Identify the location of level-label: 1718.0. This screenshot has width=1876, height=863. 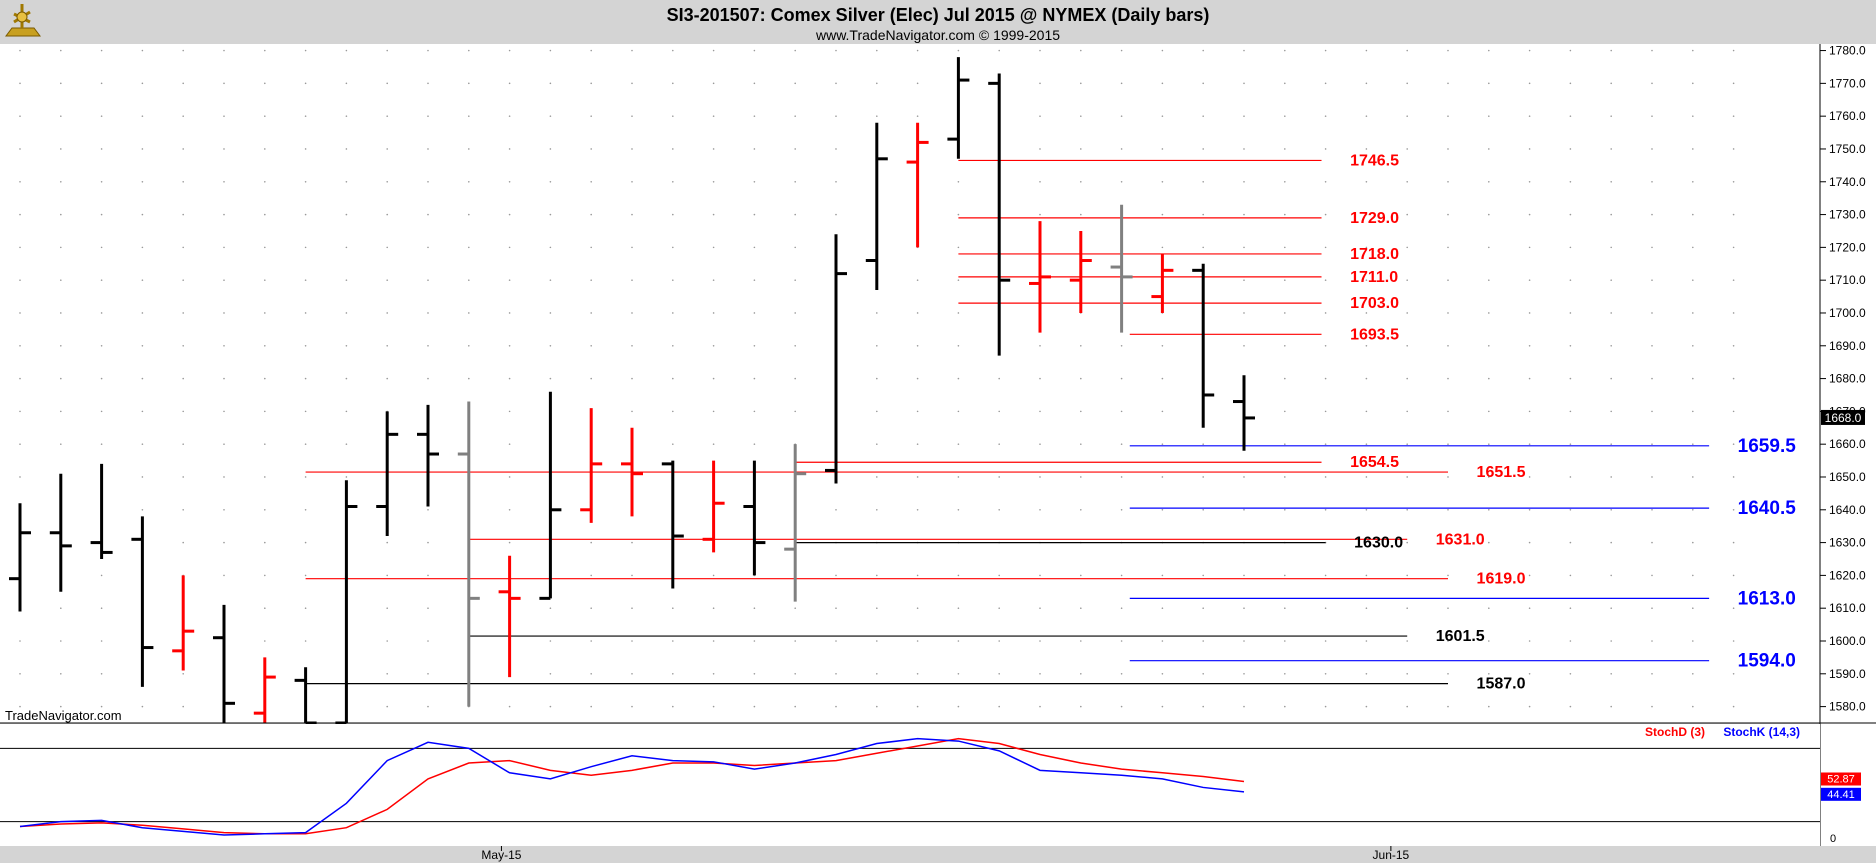
(1374, 254).